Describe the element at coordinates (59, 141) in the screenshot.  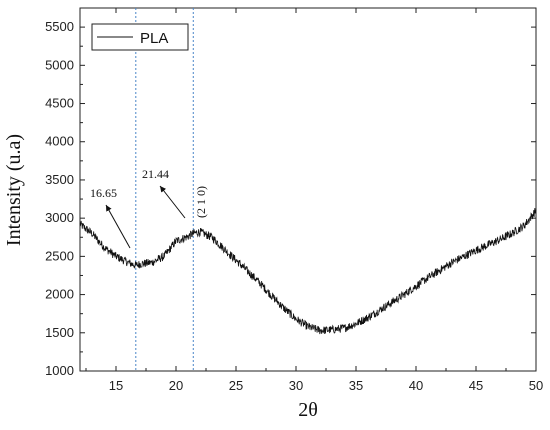
I see `y-tick-label: 4000` at that location.